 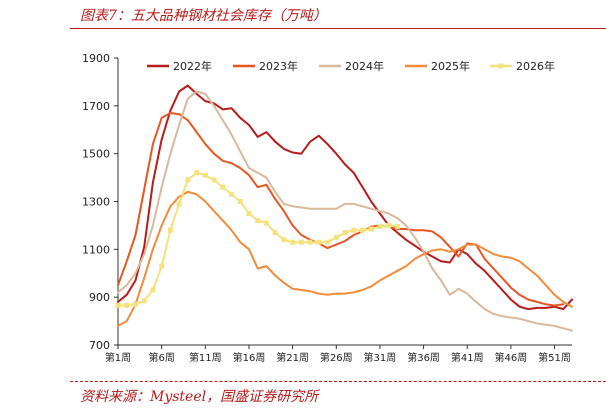 I want to click on legend-label: 2025年, so click(x=450, y=66).